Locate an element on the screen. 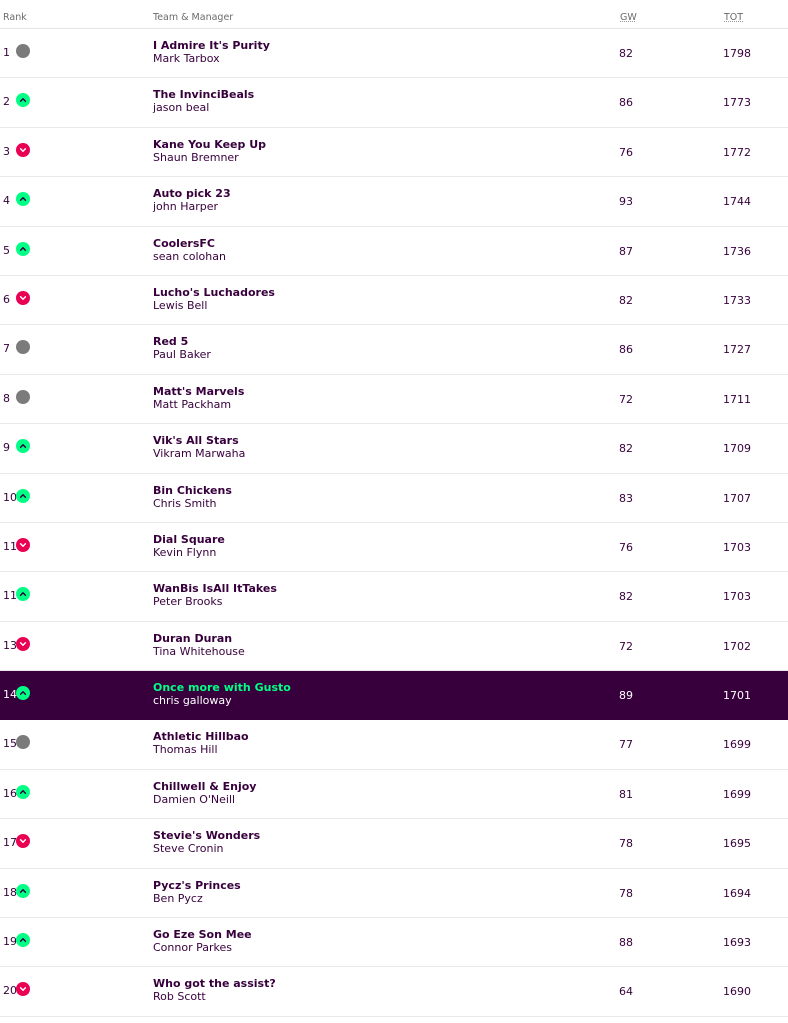 The height and width of the screenshot is (1023, 788). table-row: 1 I Admire It's Purity Mark Tarbox 82 1798 is located at coordinates (394, 54).